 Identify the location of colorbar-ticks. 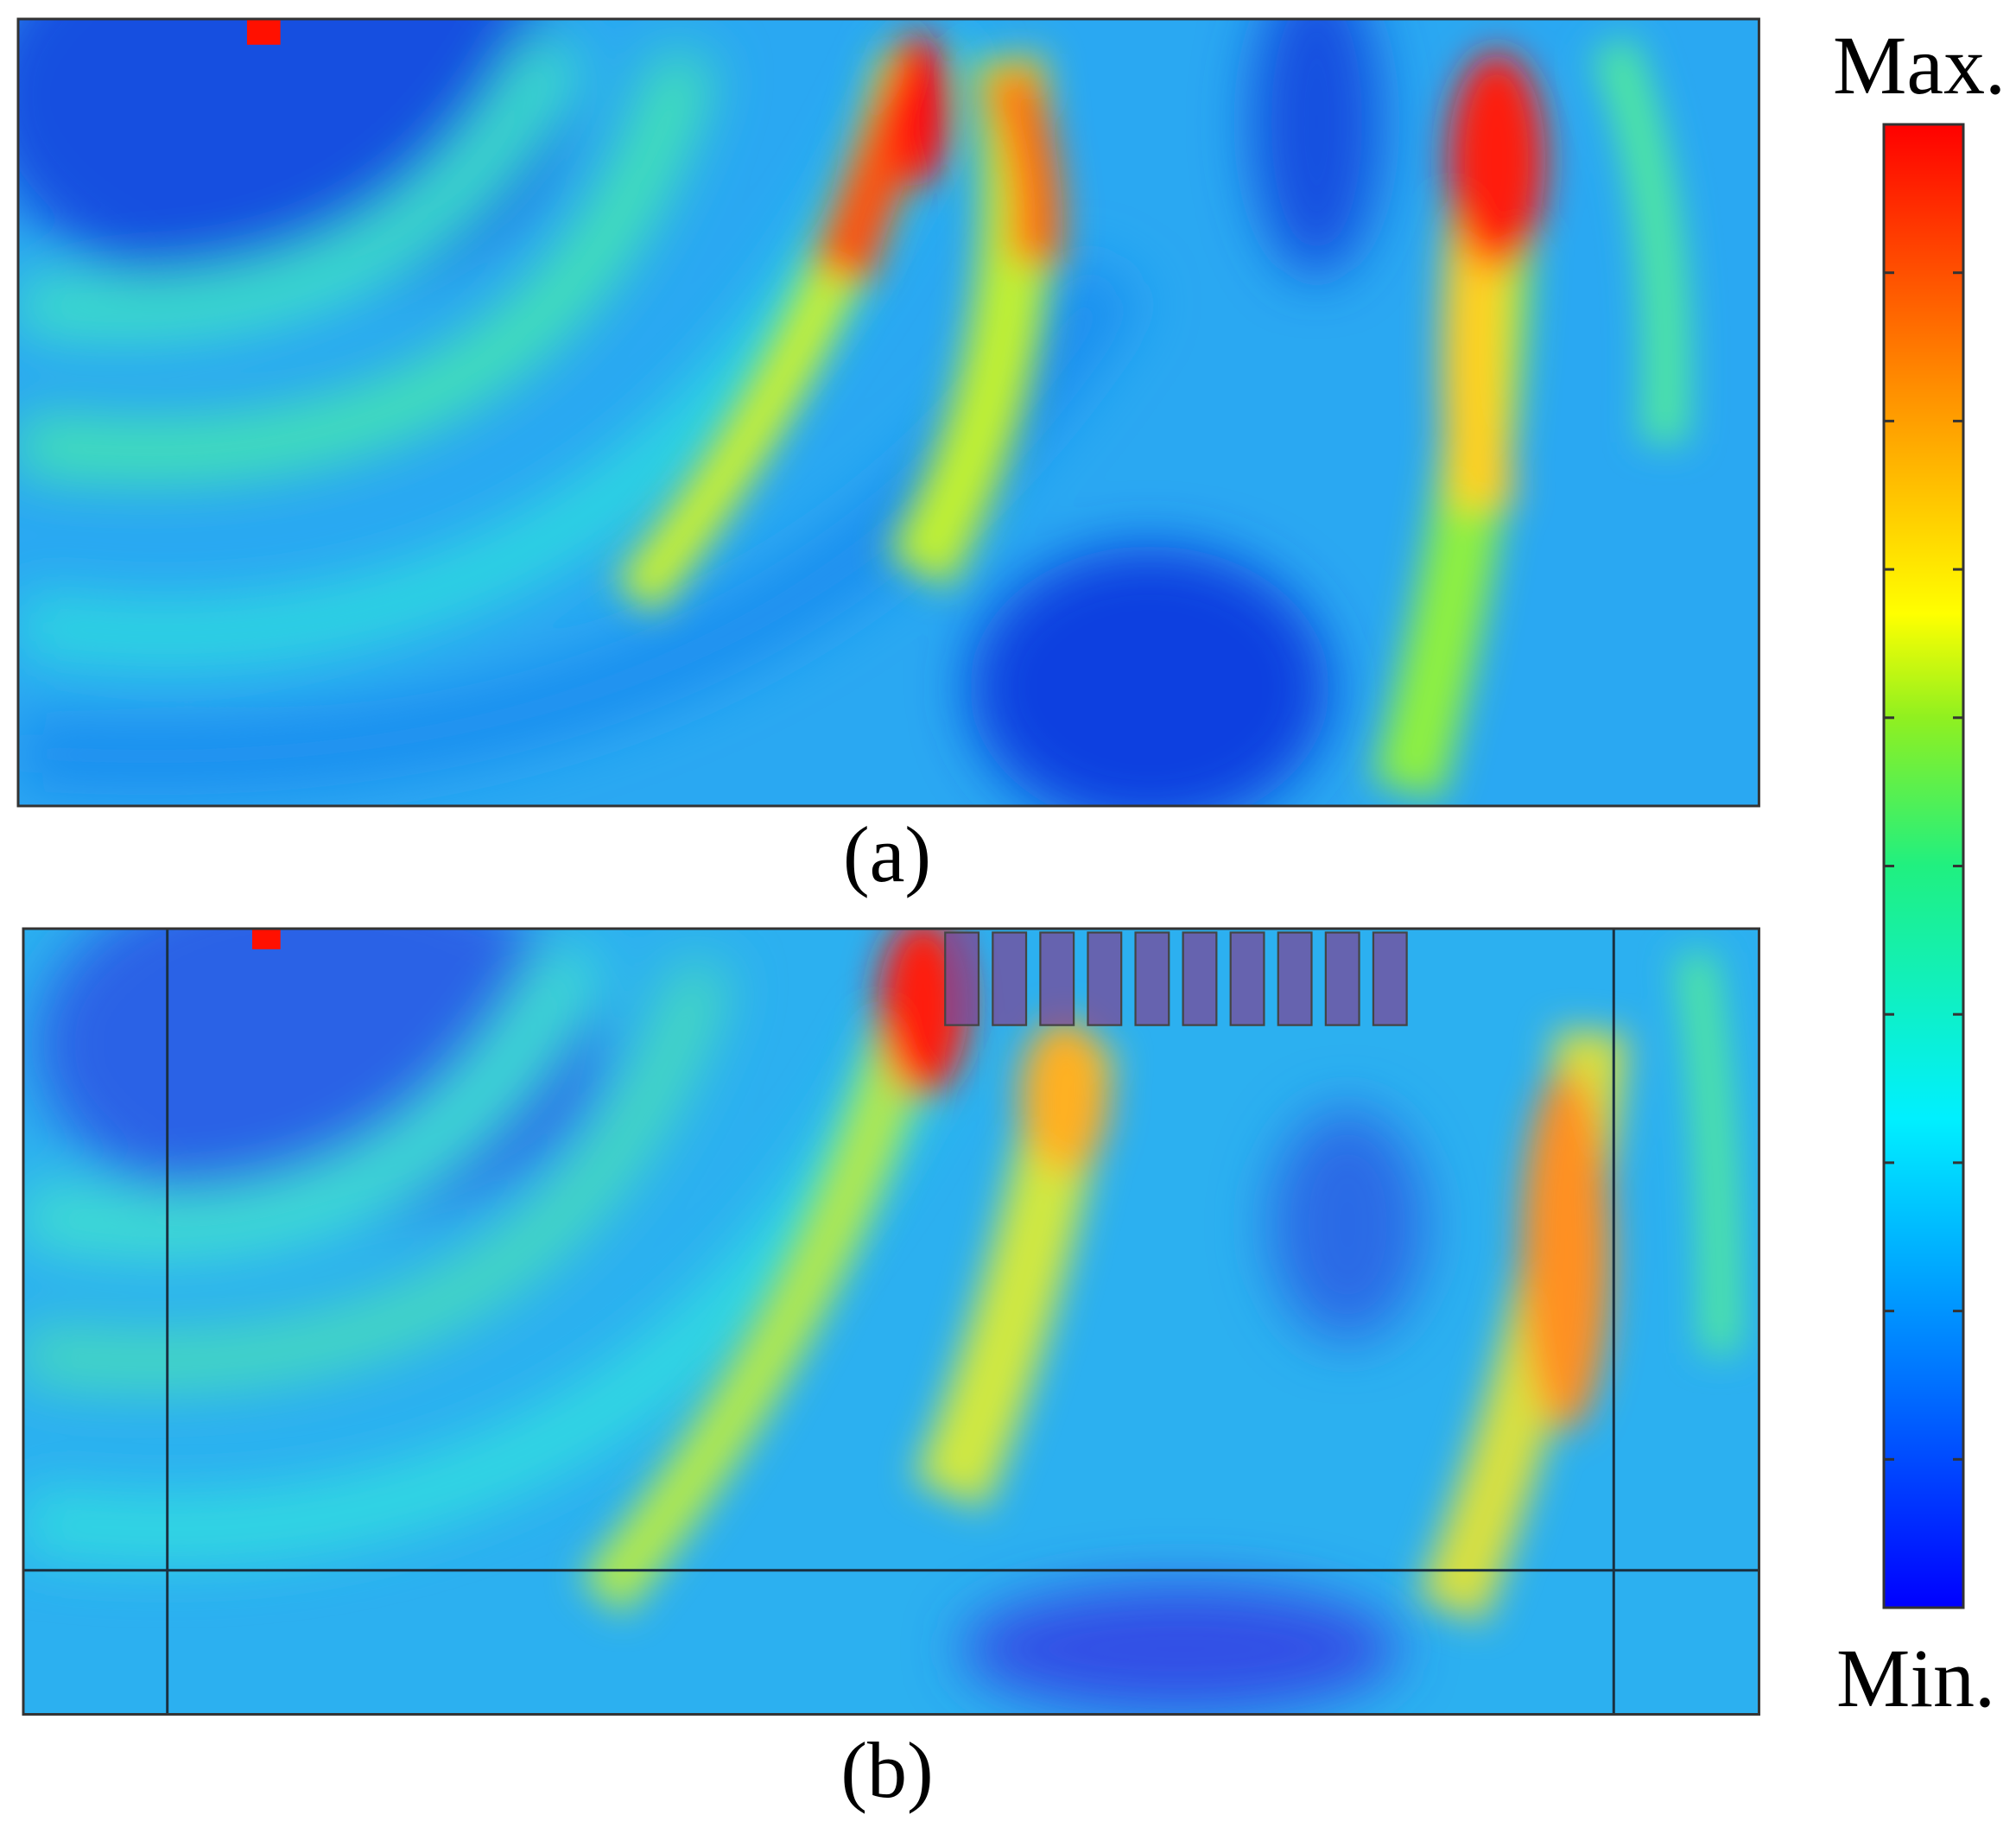
(1924, 866).